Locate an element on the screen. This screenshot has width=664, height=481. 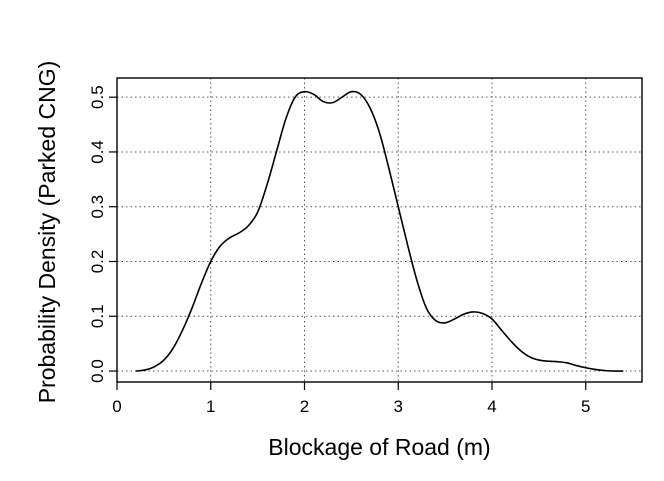
y-tick-label: 0.1 is located at coordinates (97, 316).